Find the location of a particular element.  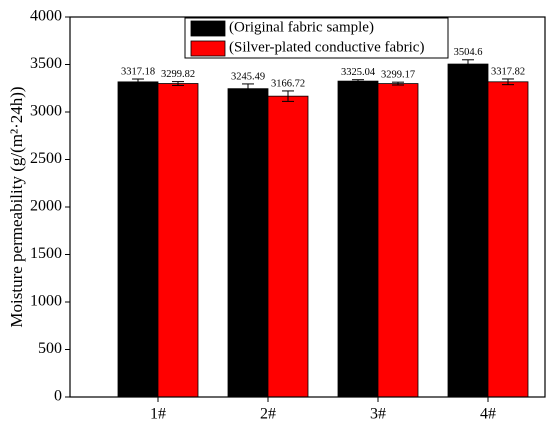

y-tick-label: 0 is located at coordinates (58, 396).